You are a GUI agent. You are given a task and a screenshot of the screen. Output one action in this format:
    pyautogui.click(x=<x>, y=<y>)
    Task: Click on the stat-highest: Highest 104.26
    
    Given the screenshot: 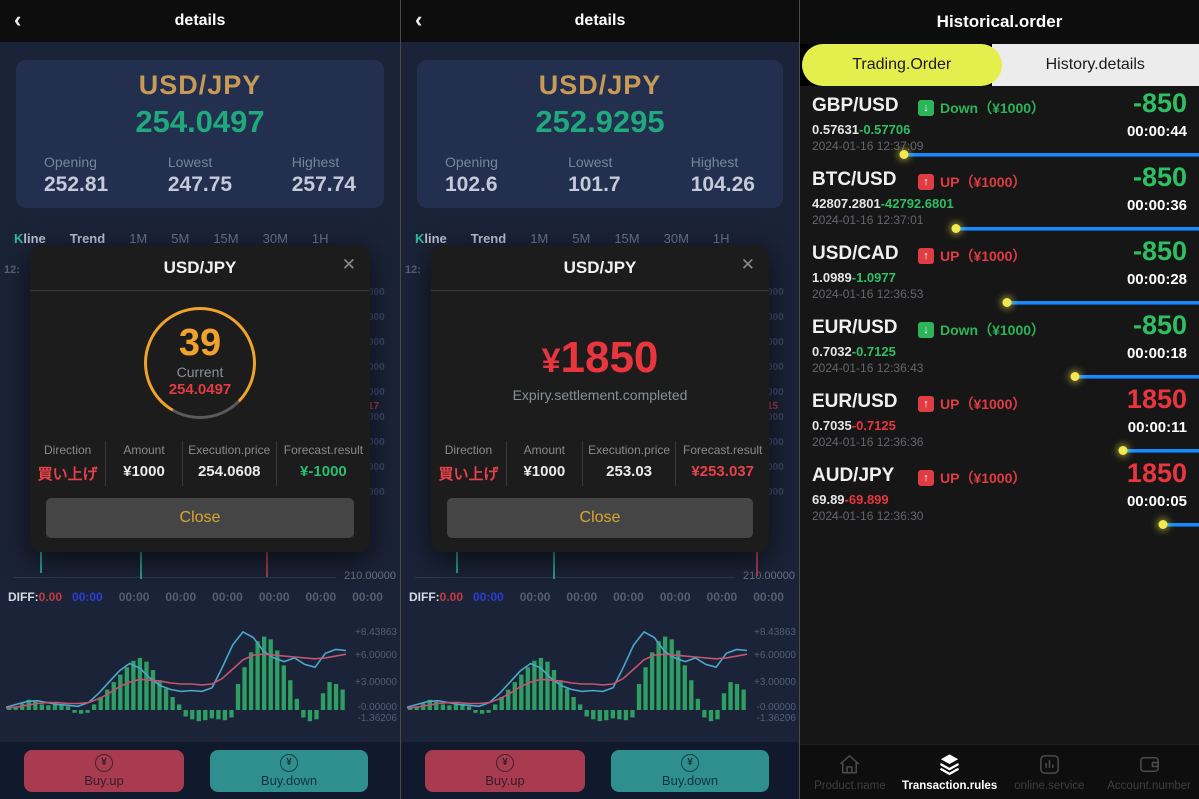 What is the action you would take?
    pyautogui.click(x=723, y=175)
    